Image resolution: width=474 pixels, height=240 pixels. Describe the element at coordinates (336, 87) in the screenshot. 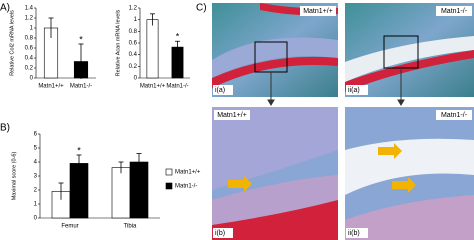

I see `arrow` at that location.